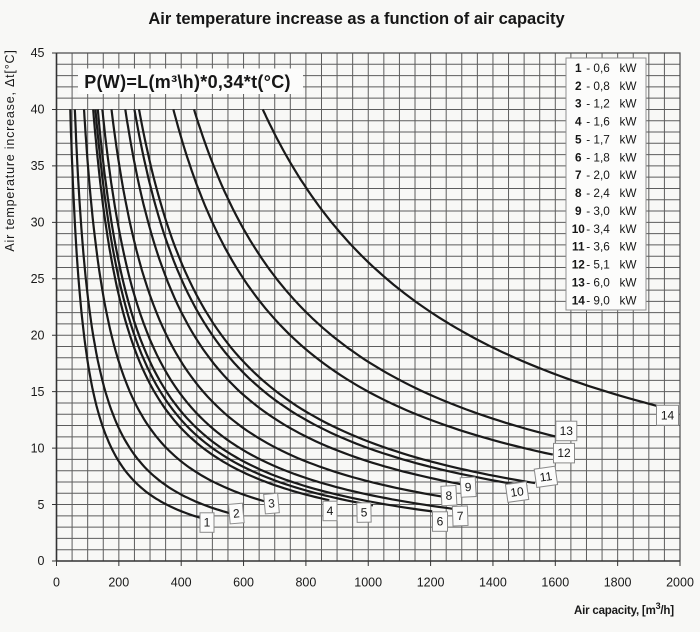 Image resolution: width=700 pixels, height=632 pixels. I want to click on svg-text: 1400, so click(493, 583).